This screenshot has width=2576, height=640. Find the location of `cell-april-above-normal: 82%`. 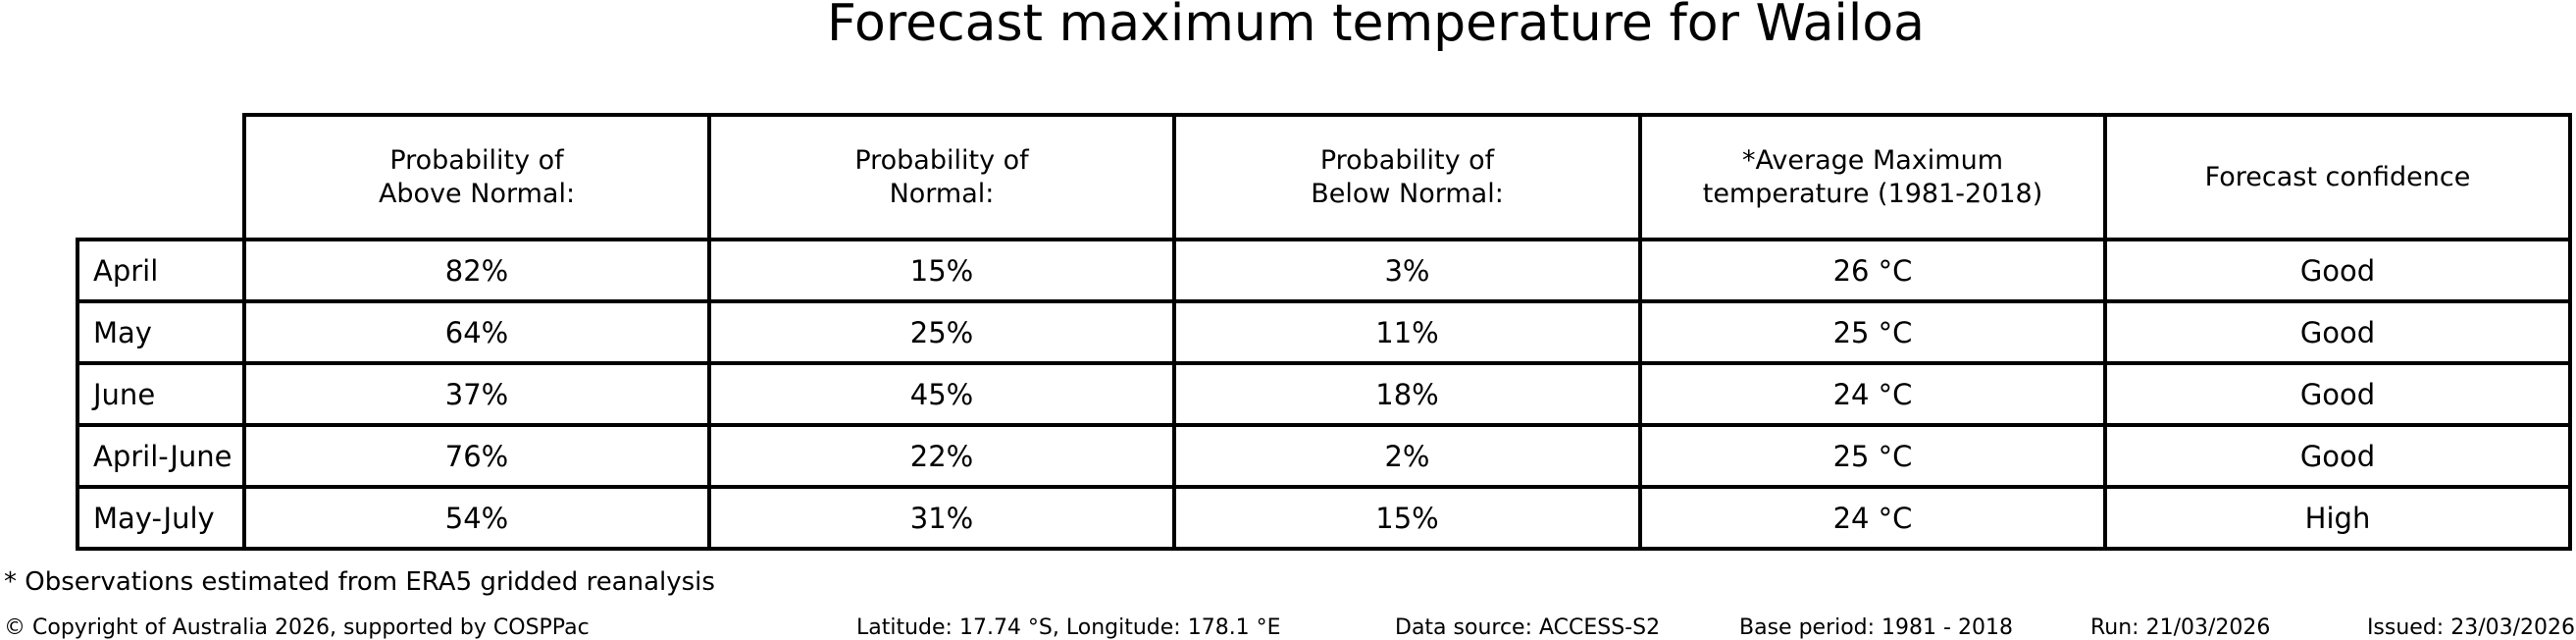

cell-april-above-normal: 82% is located at coordinates (476, 271).